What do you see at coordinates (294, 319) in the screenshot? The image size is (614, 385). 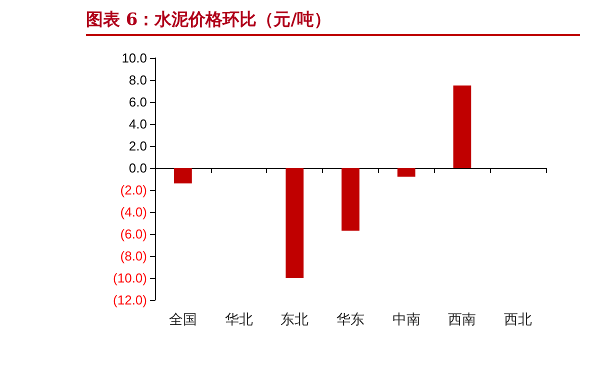 I see `x-tick-label: 东北` at bounding box center [294, 319].